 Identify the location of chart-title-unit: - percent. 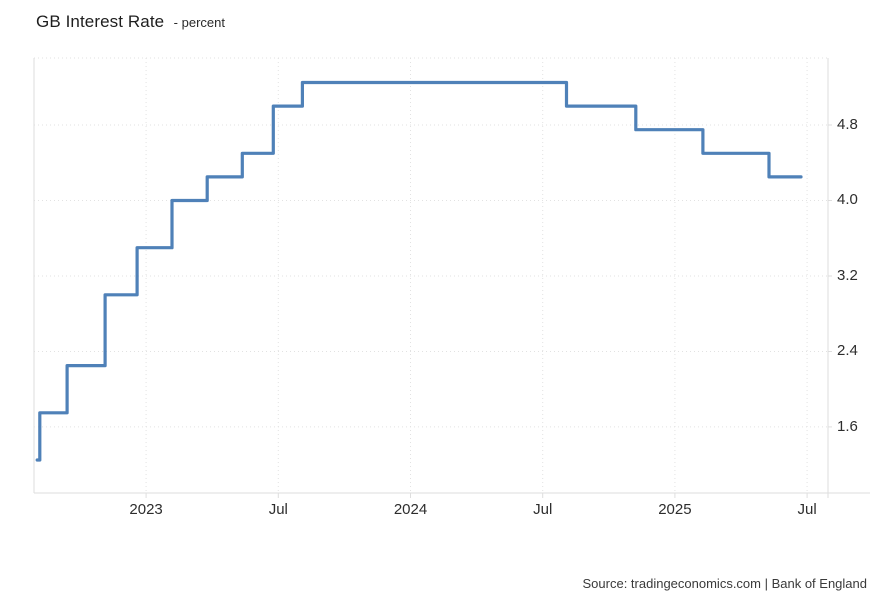
(199, 22).